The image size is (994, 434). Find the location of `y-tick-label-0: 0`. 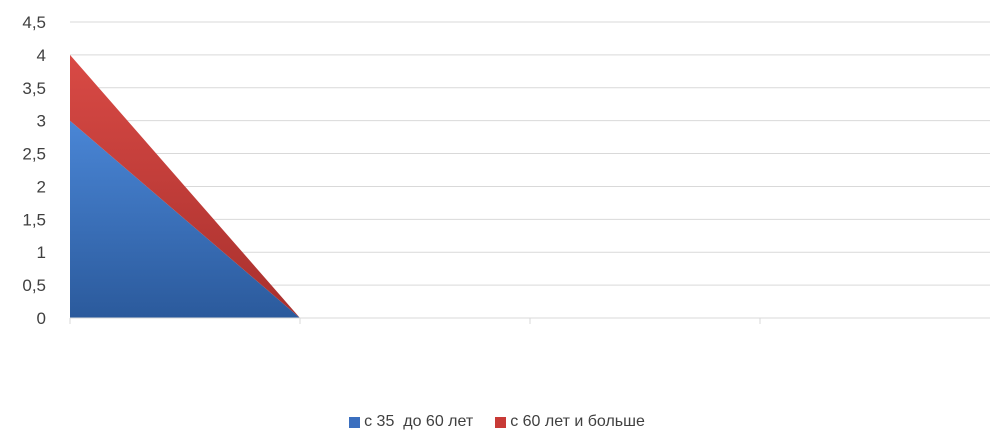

y-tick-label-0: 0 is located at coordinates (41, 318).